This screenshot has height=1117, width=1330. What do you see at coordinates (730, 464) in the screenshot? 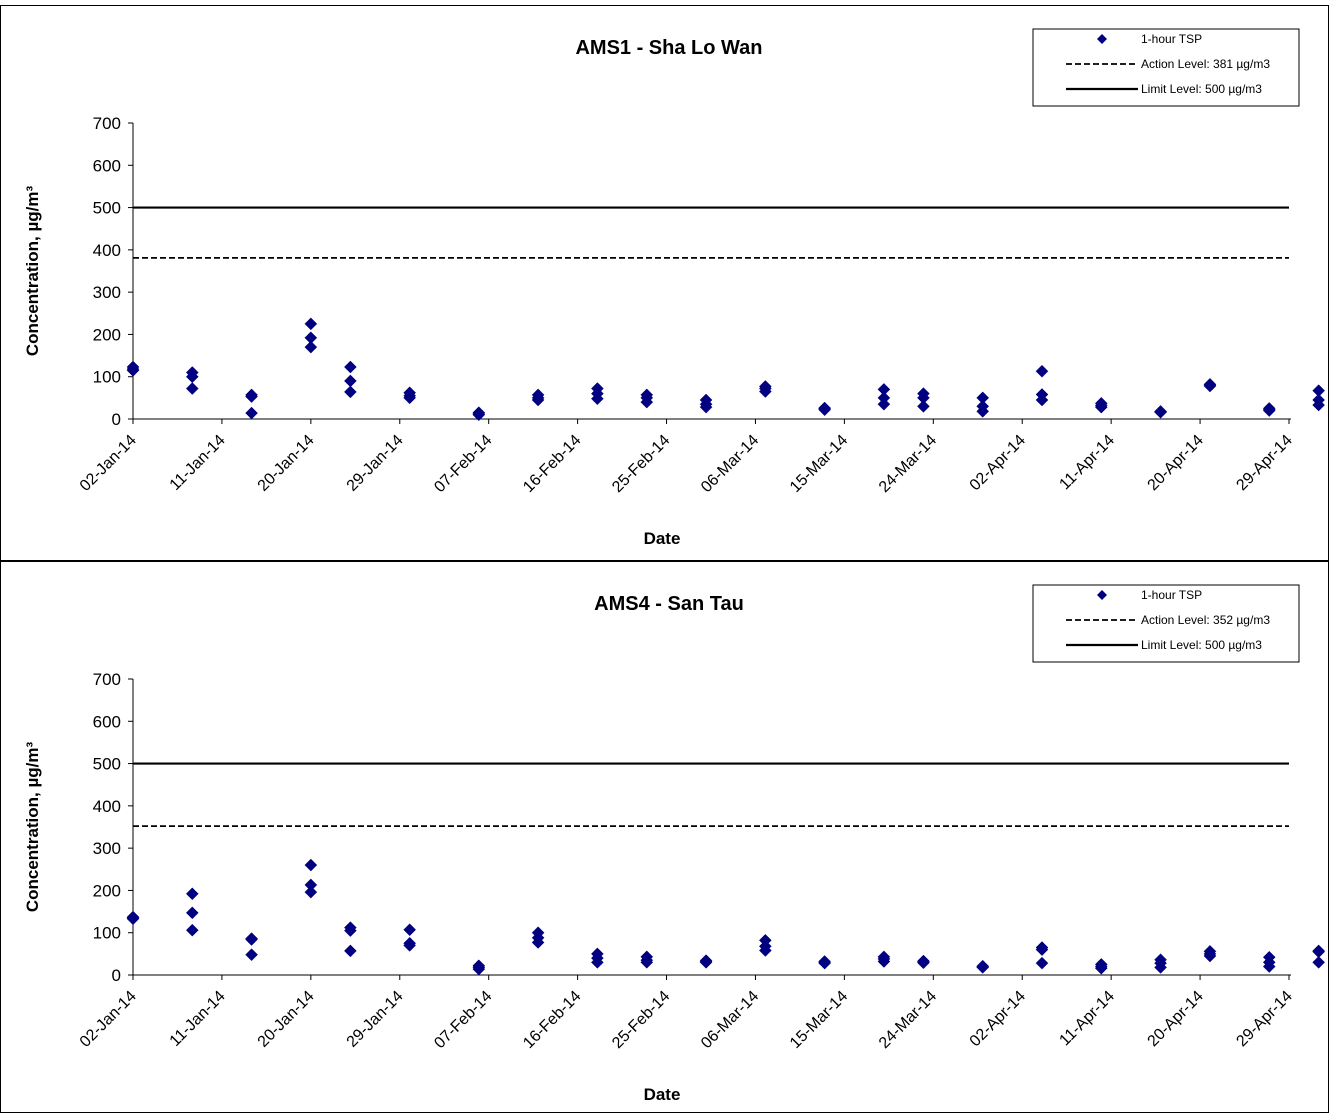
I see `x-tick-label: 06-Mar-14` at bounding box center [730, 464].